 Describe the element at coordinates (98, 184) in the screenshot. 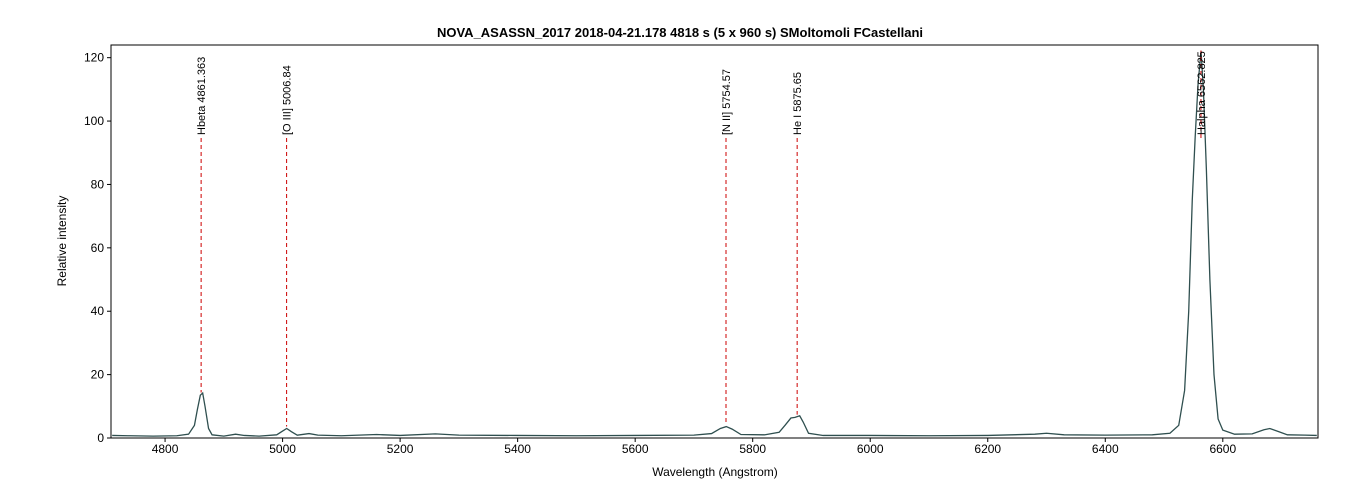

I see `y-tick-label: 80` at that location.